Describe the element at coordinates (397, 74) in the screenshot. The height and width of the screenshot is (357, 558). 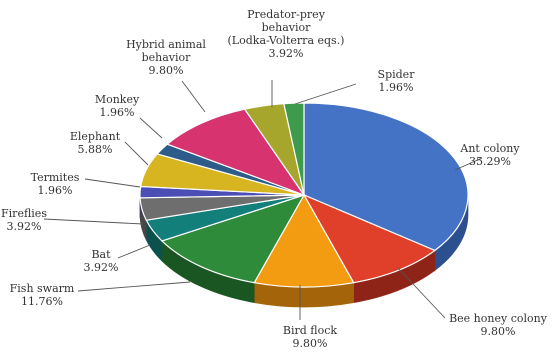
I see `slice-label-line: Spider` at that location.